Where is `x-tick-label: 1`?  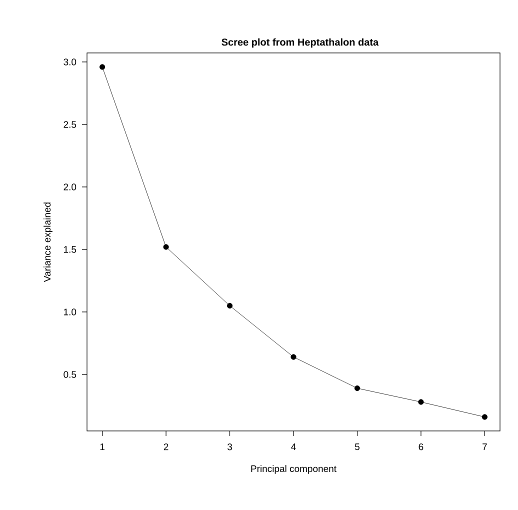
x-tick-label: 1 is located at coordinates (102, 447).